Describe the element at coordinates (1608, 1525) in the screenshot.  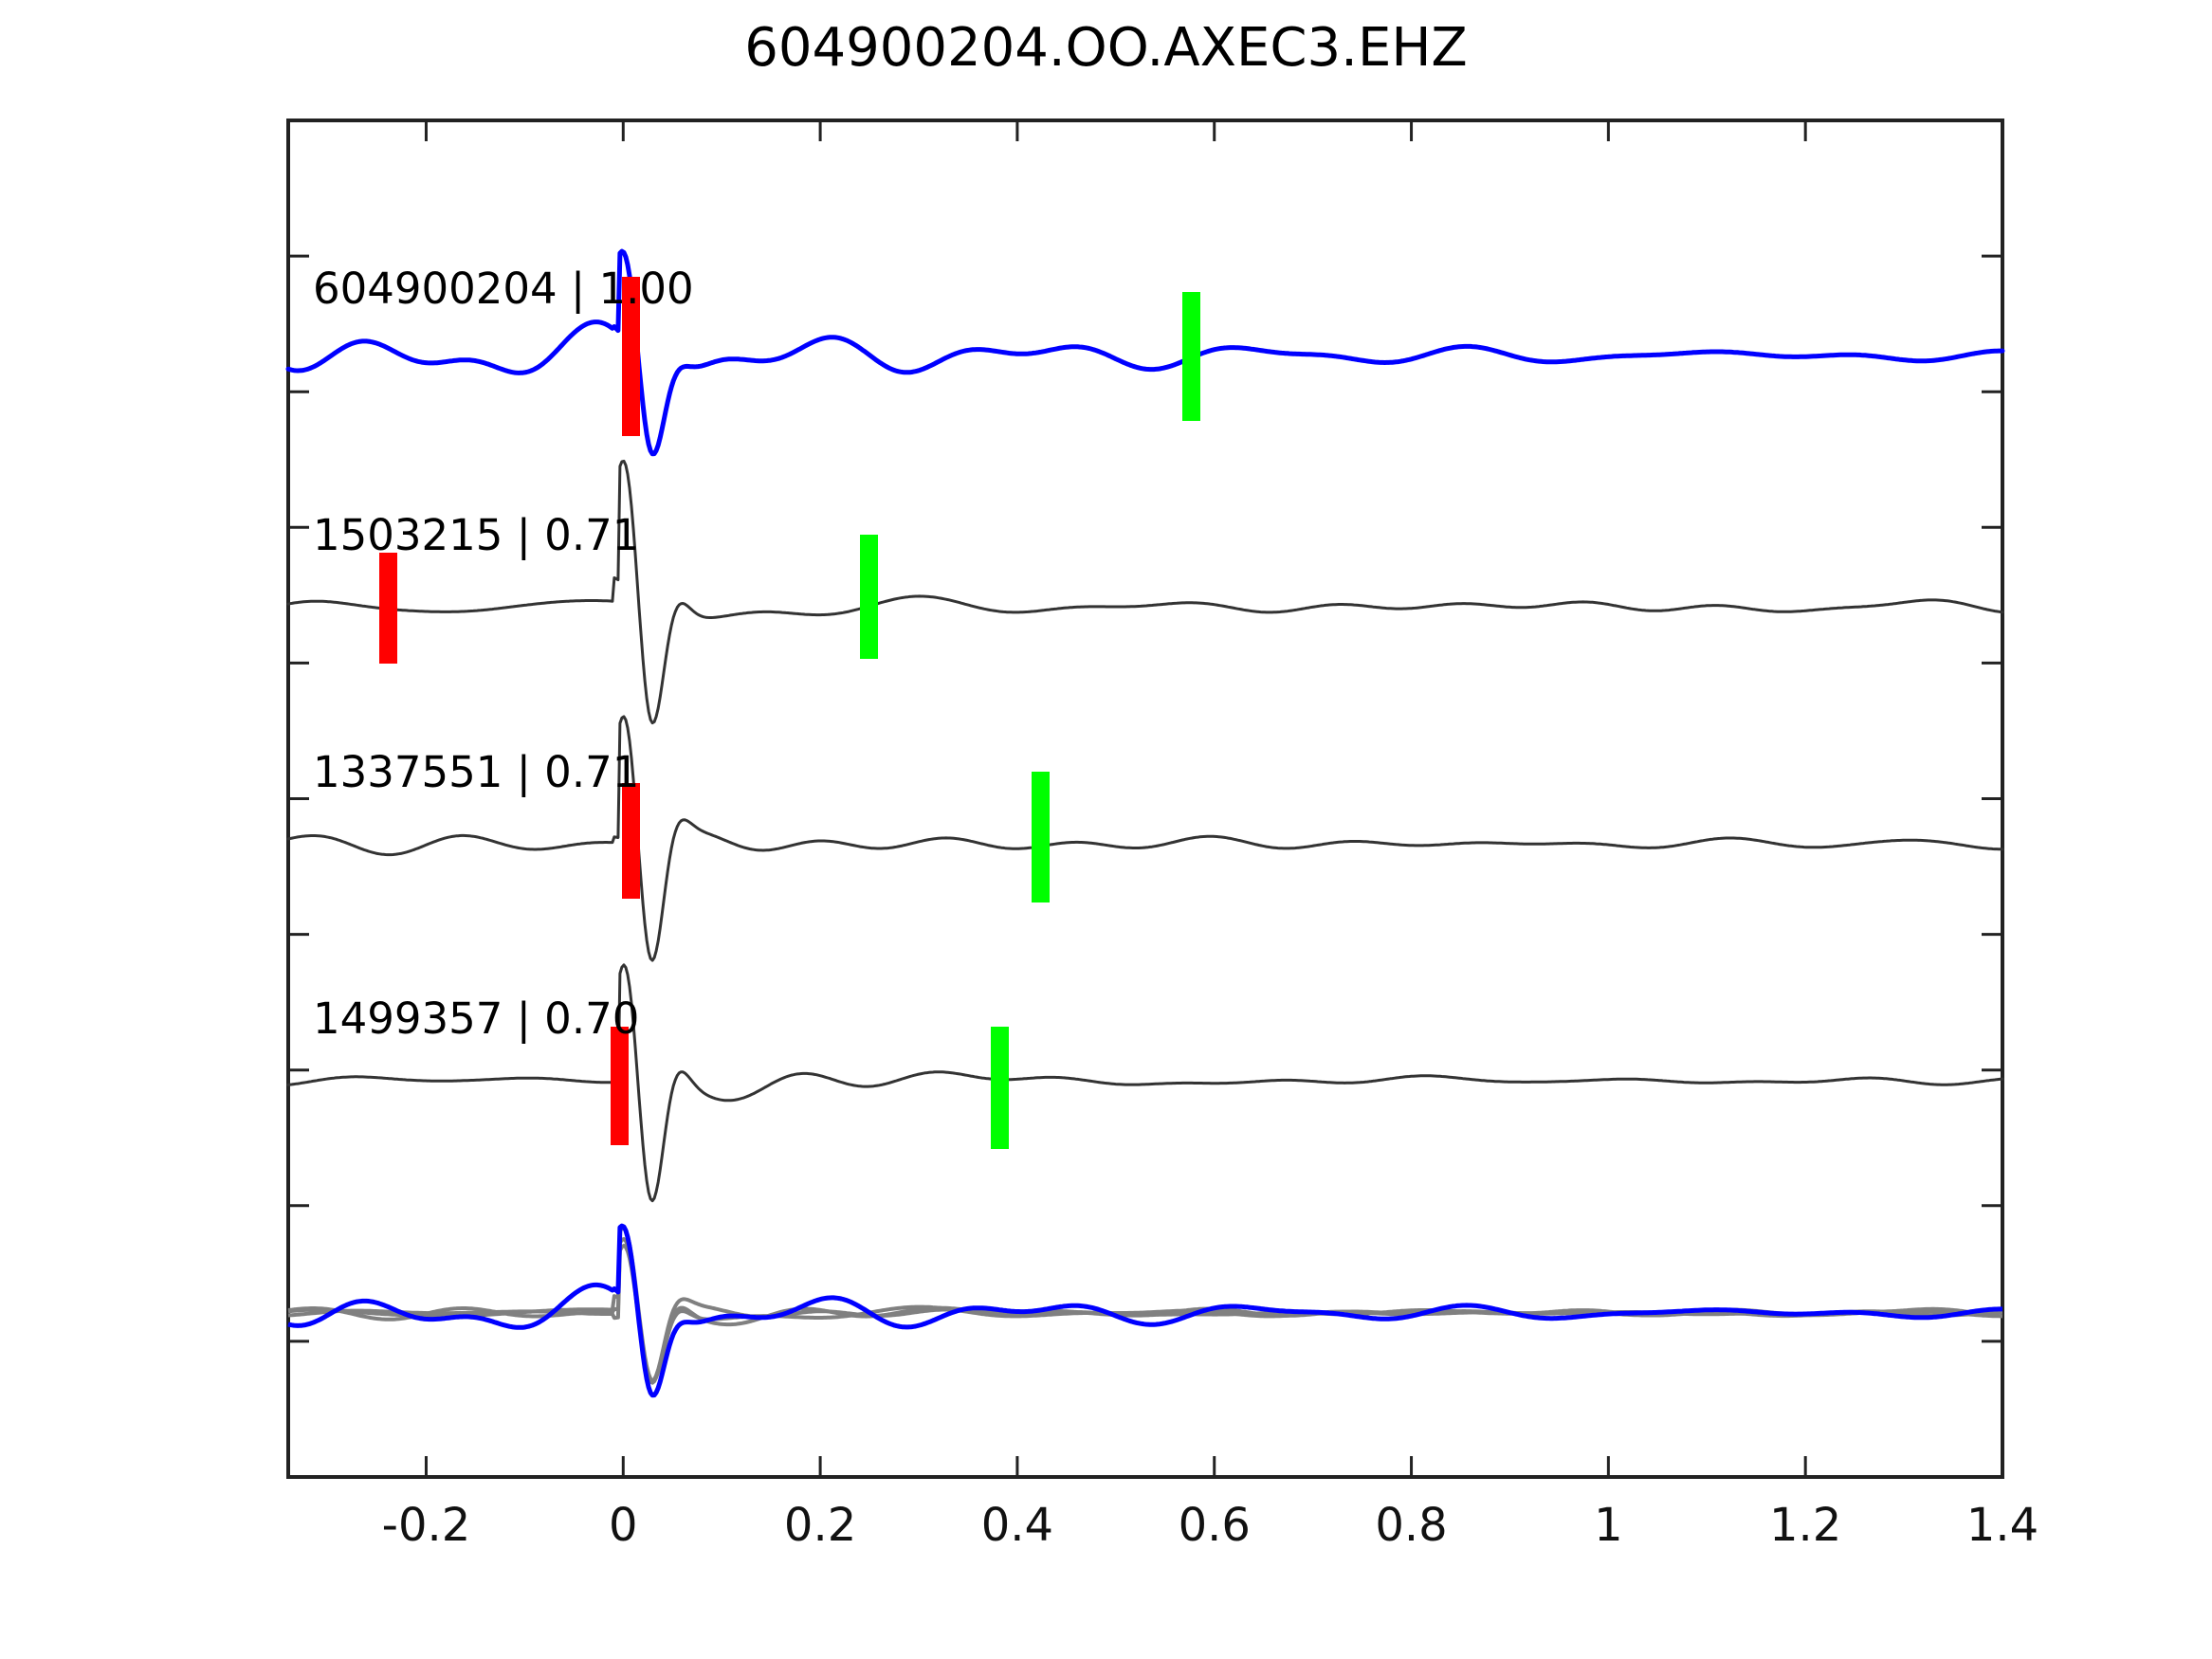
I see `x-tick-label: 1` at that location.